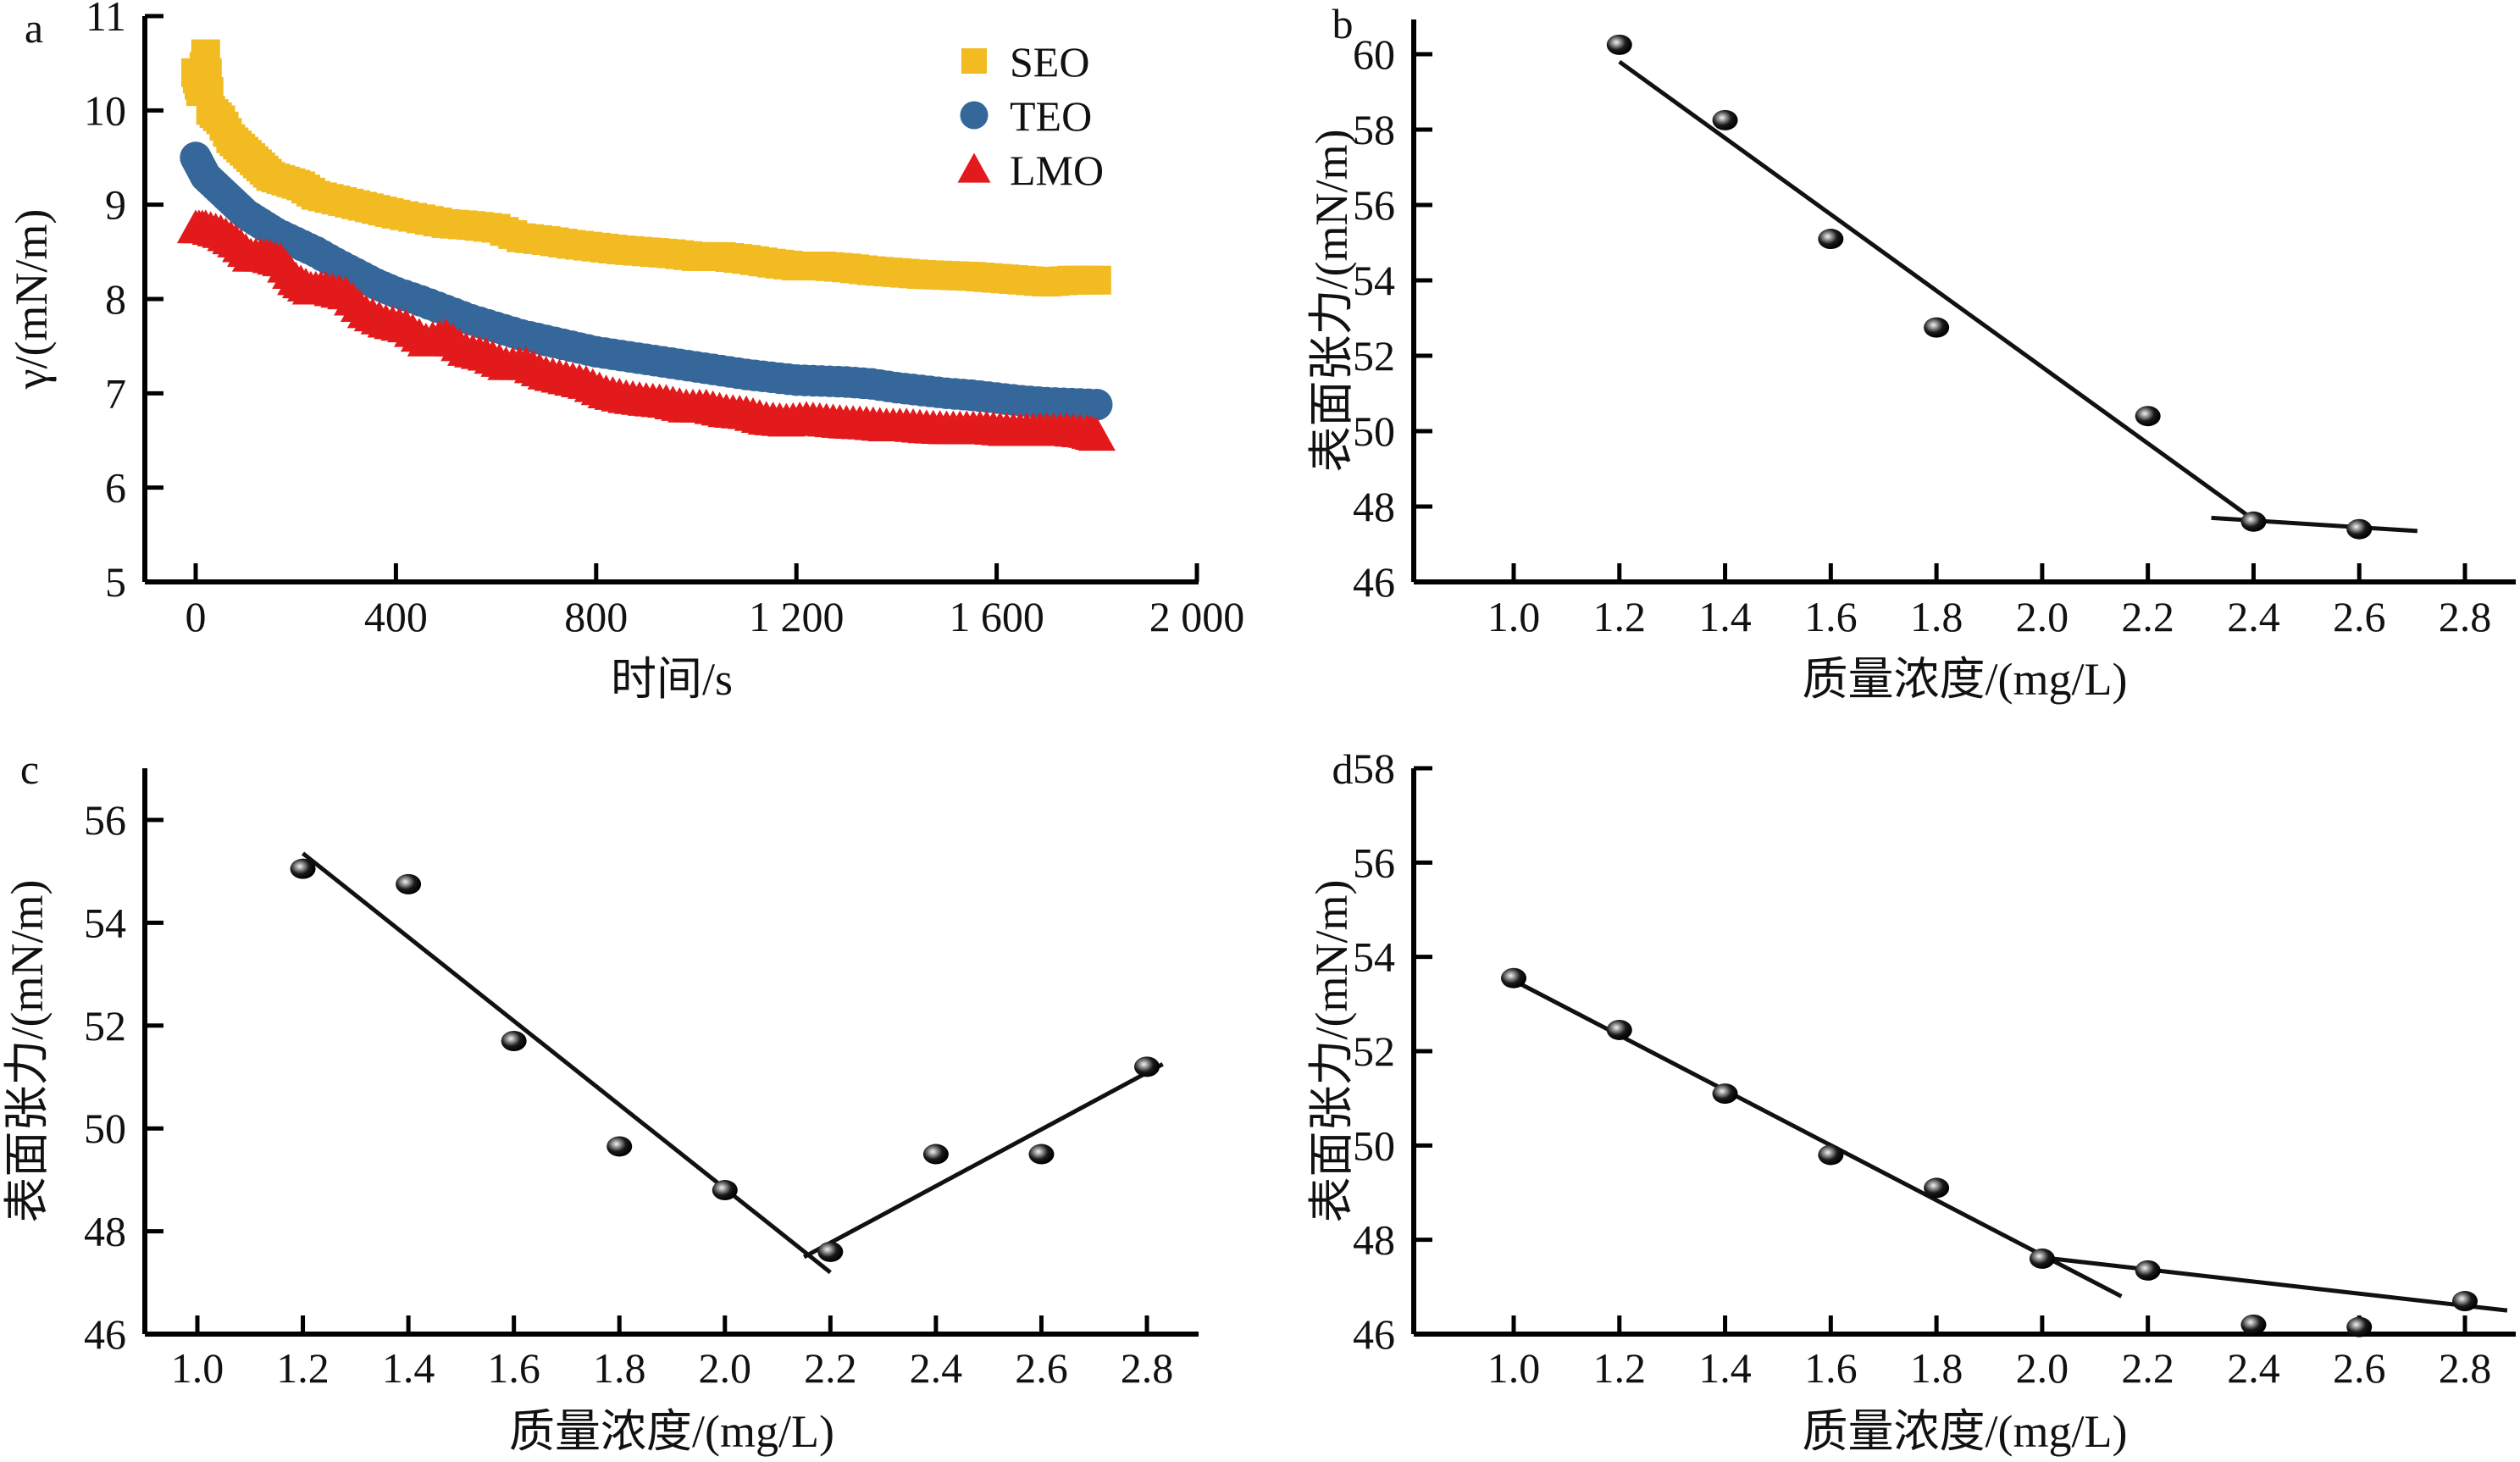  I want to click on legend-label-teo: TEO, so click(1051, 116).